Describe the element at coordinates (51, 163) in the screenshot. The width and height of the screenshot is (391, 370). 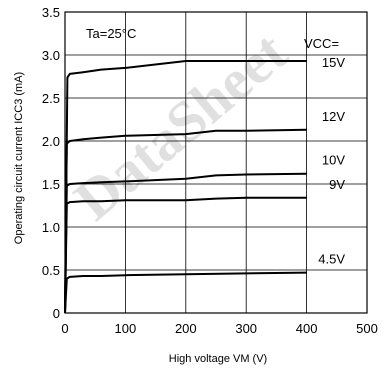
I see `y-tick-labels: 0 0.5 1.0 1.5 2.0 2.5 3.0 3.5` at that location.